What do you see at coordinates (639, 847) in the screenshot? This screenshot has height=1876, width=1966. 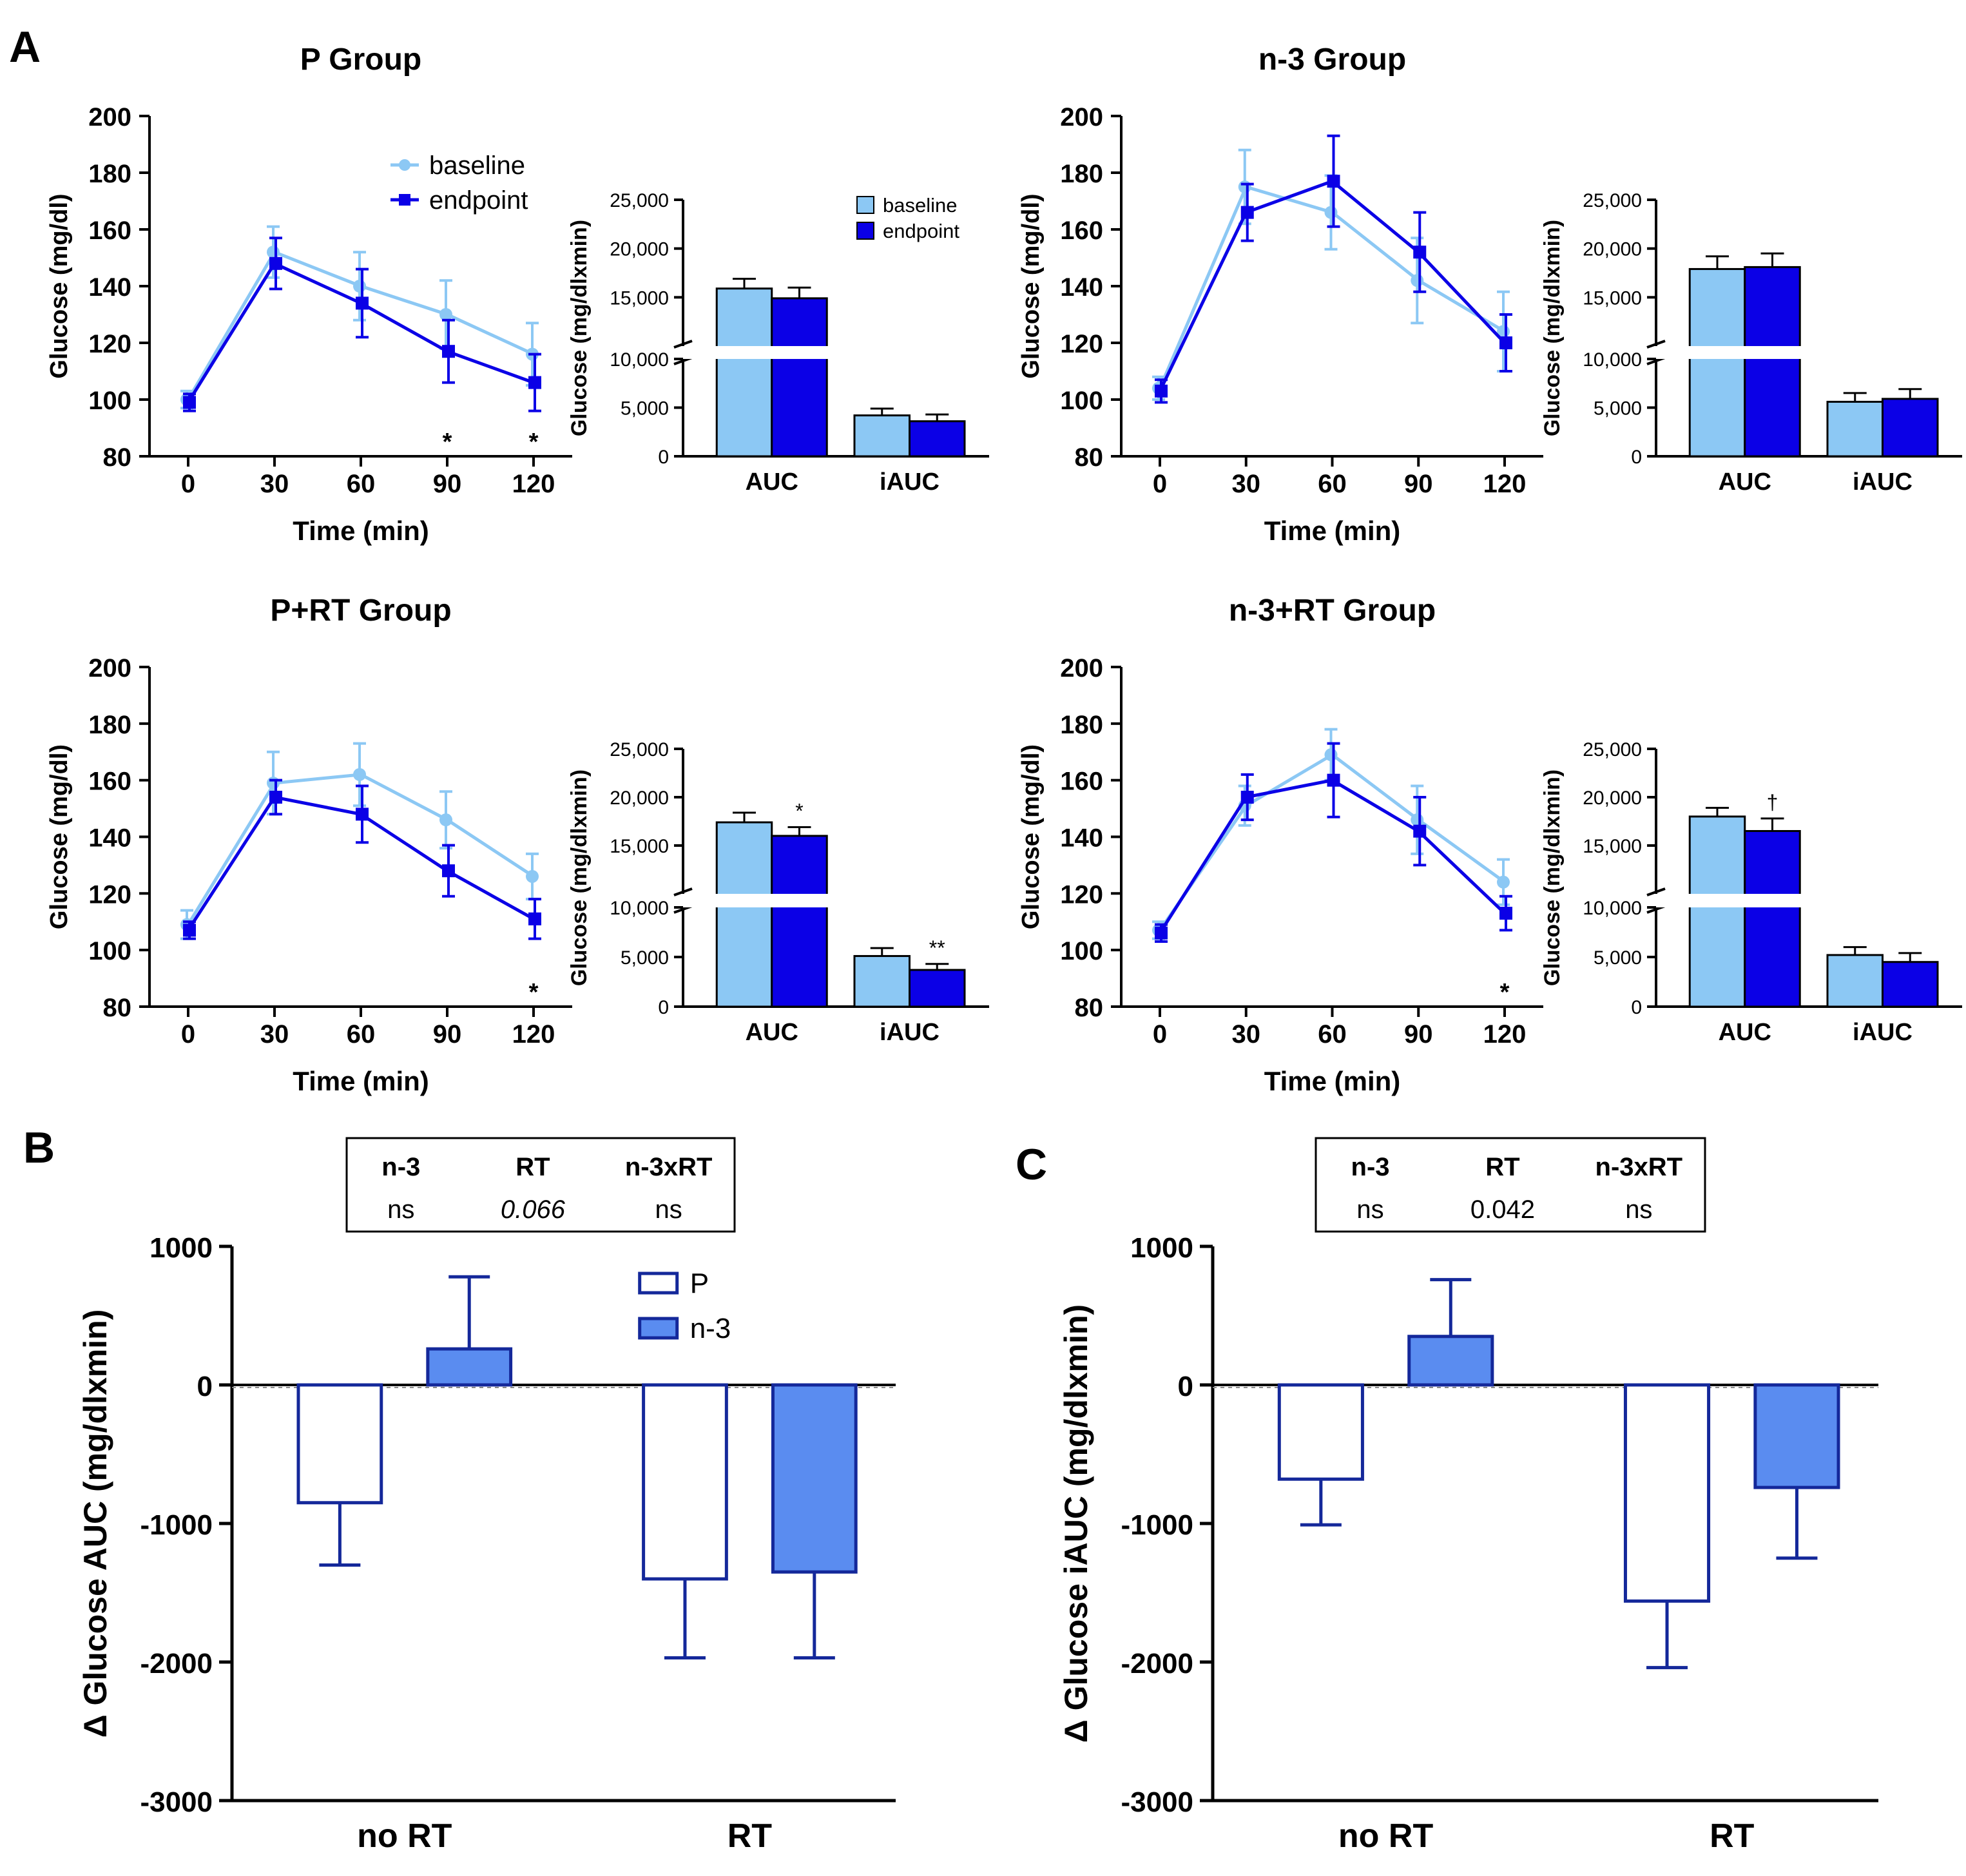 I see `y-tick-label: 15,000` at bounding box center [639, 847].